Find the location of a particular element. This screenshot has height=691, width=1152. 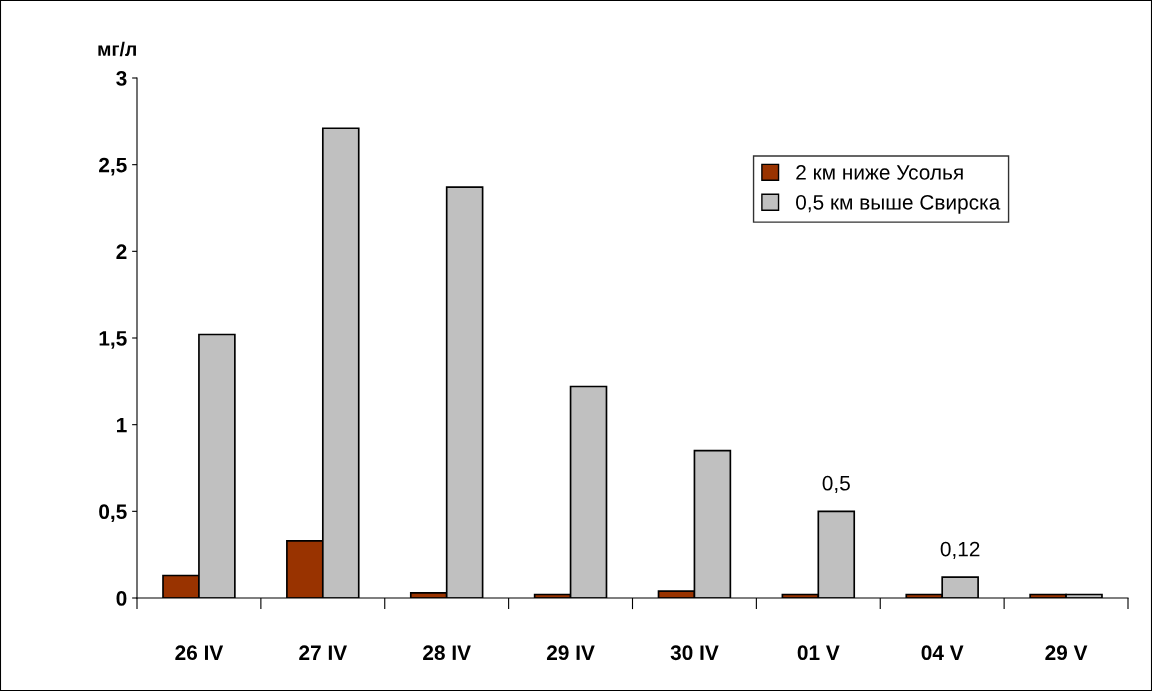

y-tick-label: 3 is located at coordinates (121, 78).